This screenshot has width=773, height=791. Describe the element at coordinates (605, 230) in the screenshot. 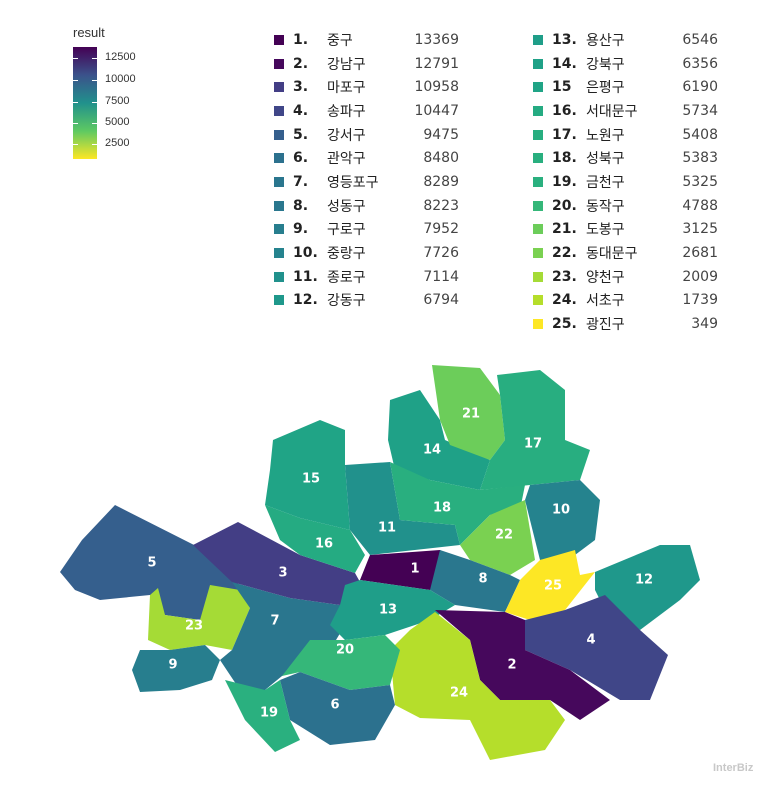

I see `district-name: 도봉구` at that location.